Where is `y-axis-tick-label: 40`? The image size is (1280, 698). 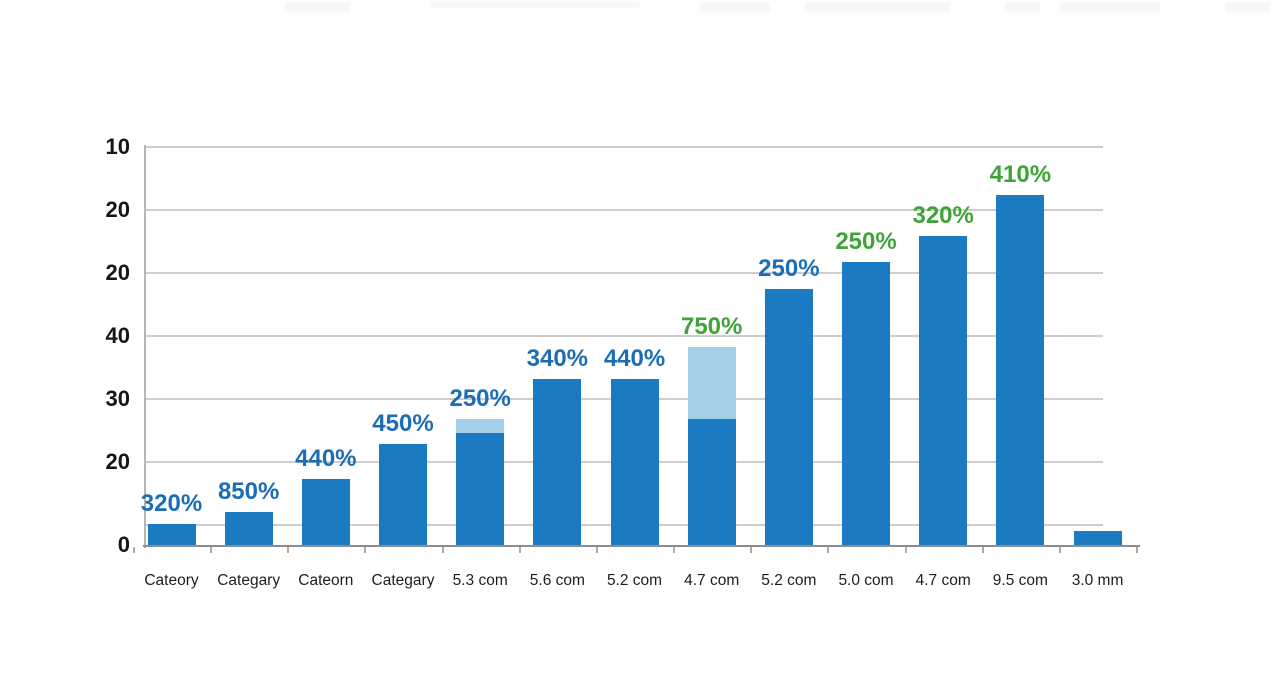 y-axis-tick-label: 40 is located at coordinates (117, 335).